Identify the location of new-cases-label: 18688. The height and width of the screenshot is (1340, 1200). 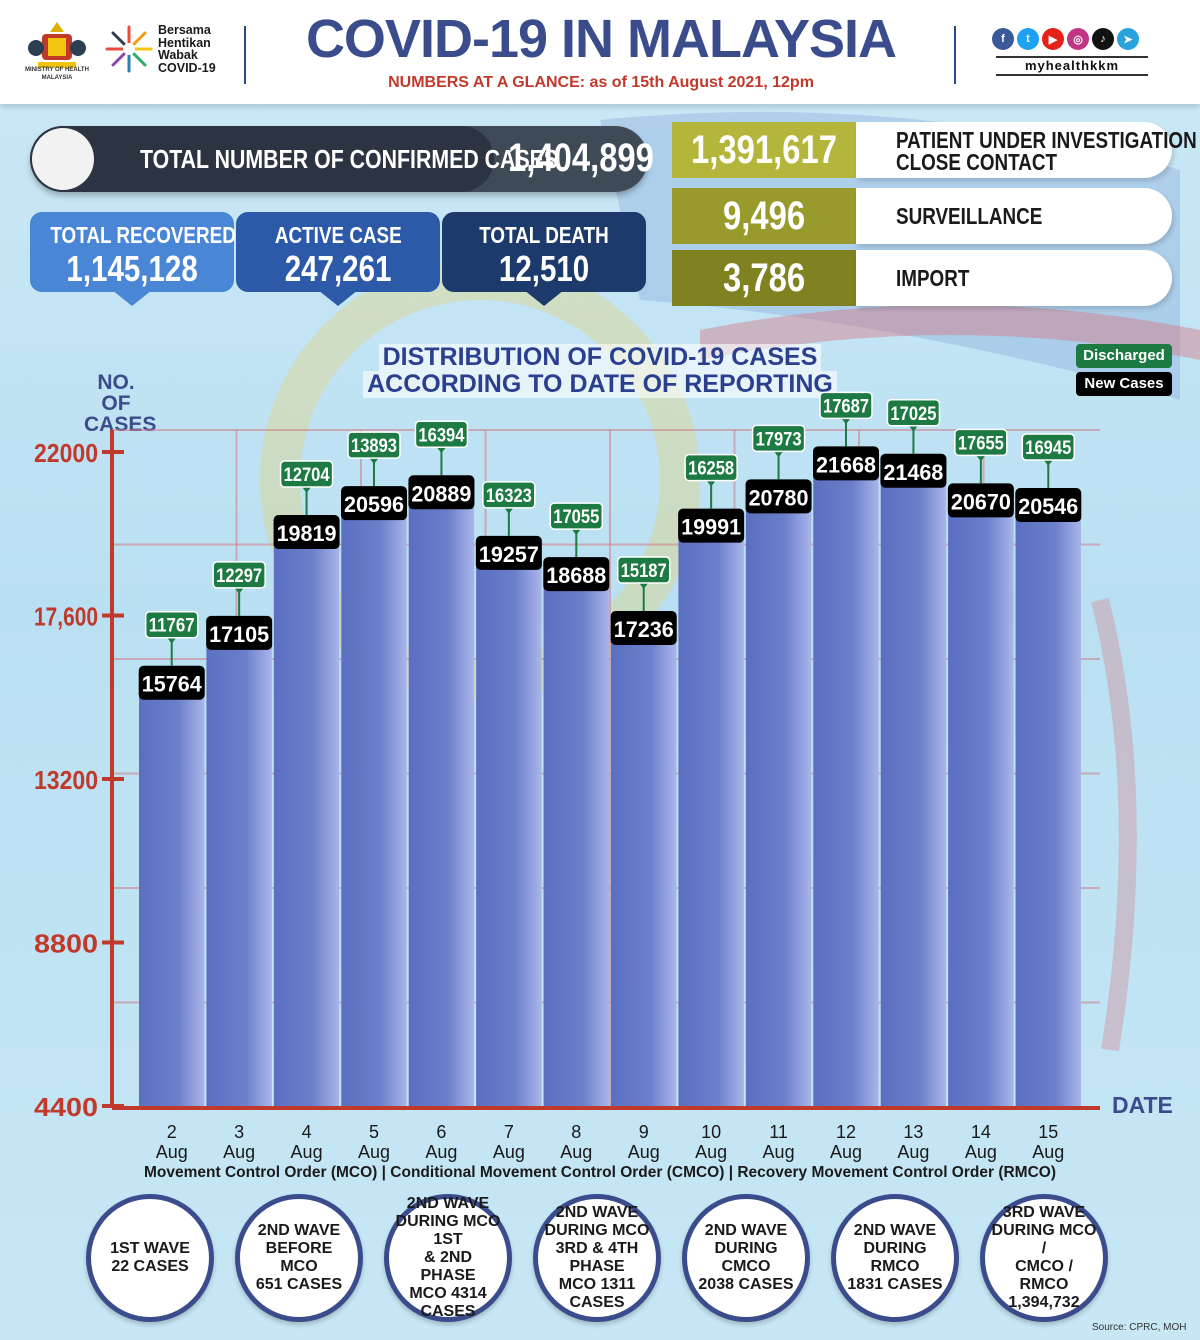
(576, 575).